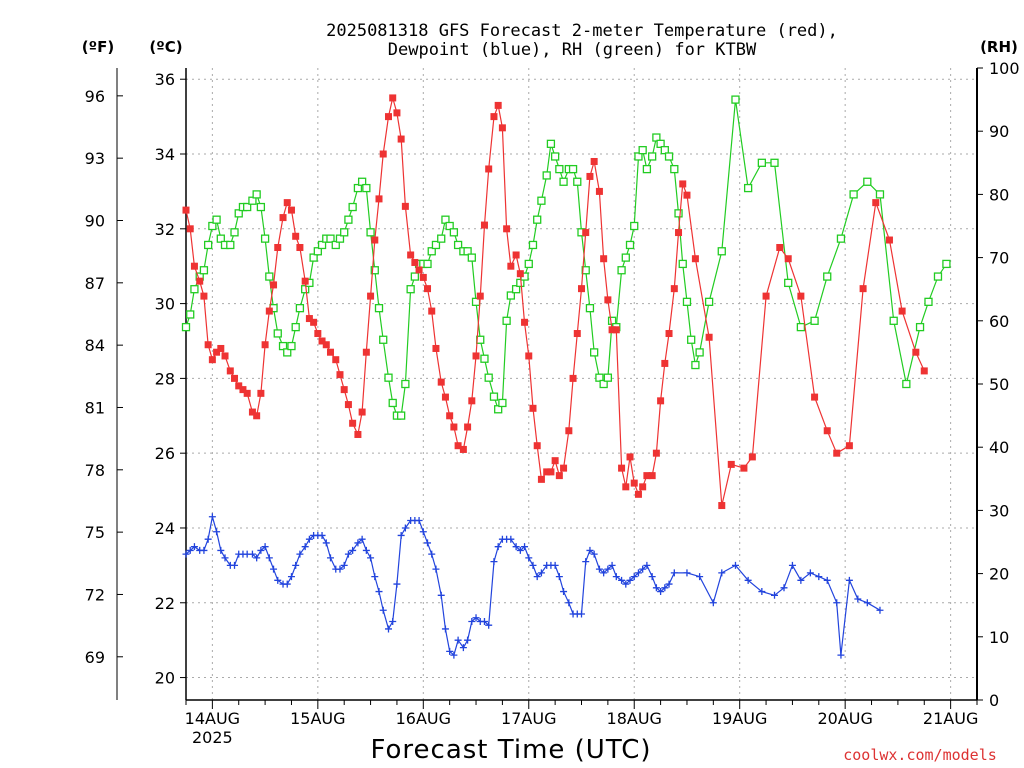 The height and width of the screenshot is (768, 1024). Describe the element at coordinates (165, 304) in the screenshot. I see `celsius-tick-label: 30` at that location.